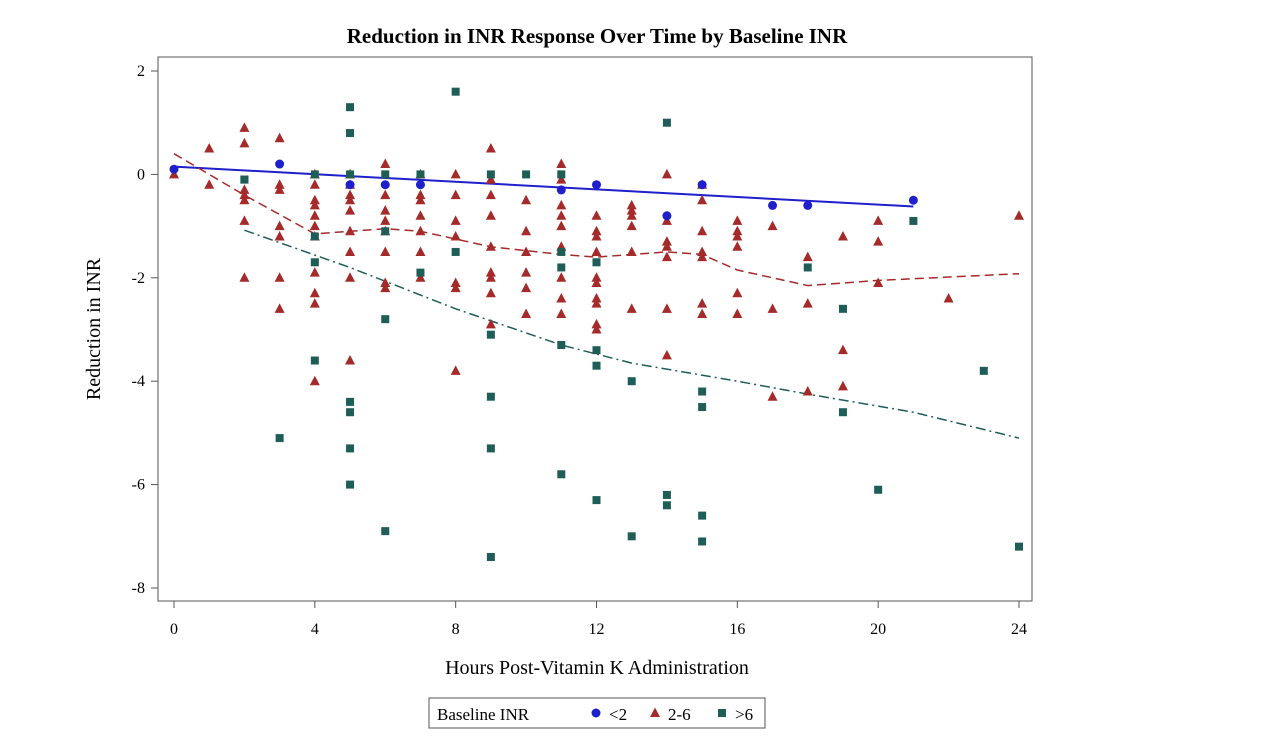 The image size is (1276, 748). Describe the element at coordinates (679, 714) in the screenshot. I see `legend-label: 2-6` at that location.